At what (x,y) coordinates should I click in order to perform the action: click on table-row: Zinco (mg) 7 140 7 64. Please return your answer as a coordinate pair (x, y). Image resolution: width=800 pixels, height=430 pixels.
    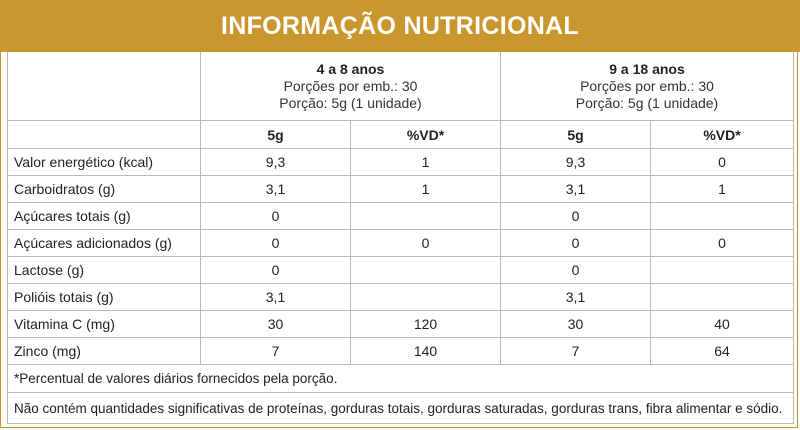
    Looking at the image, I should click on (400, 351).